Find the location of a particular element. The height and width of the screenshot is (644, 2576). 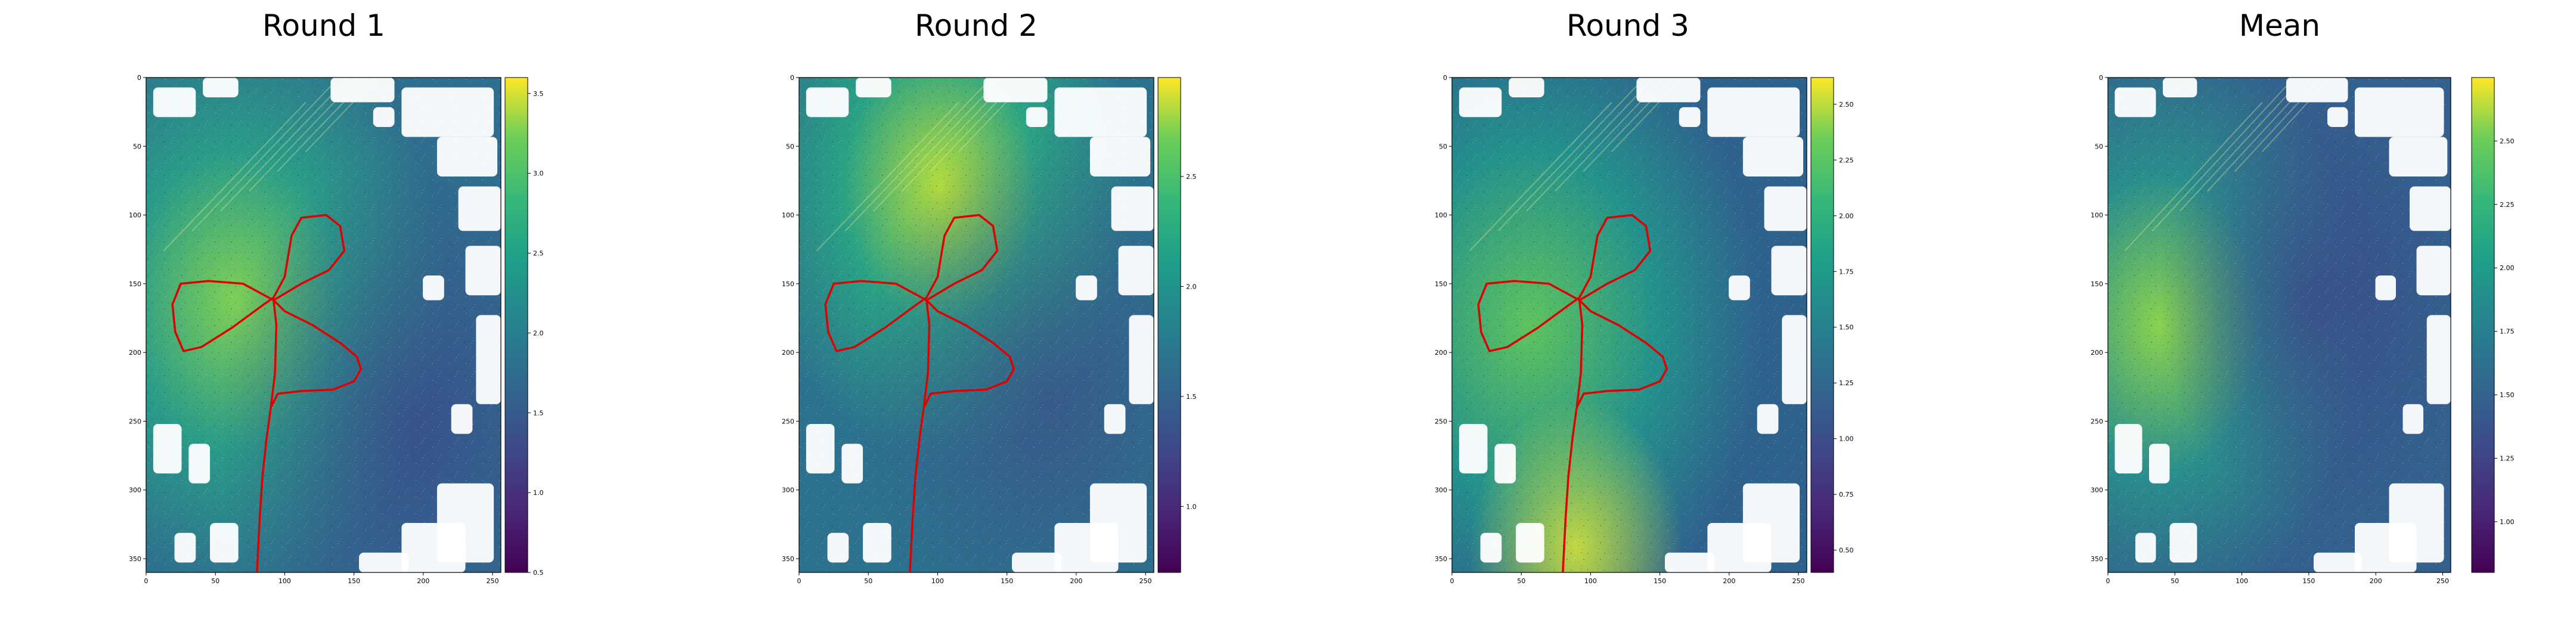

panel-title: Round 2 is located at coordinates (977, 25).